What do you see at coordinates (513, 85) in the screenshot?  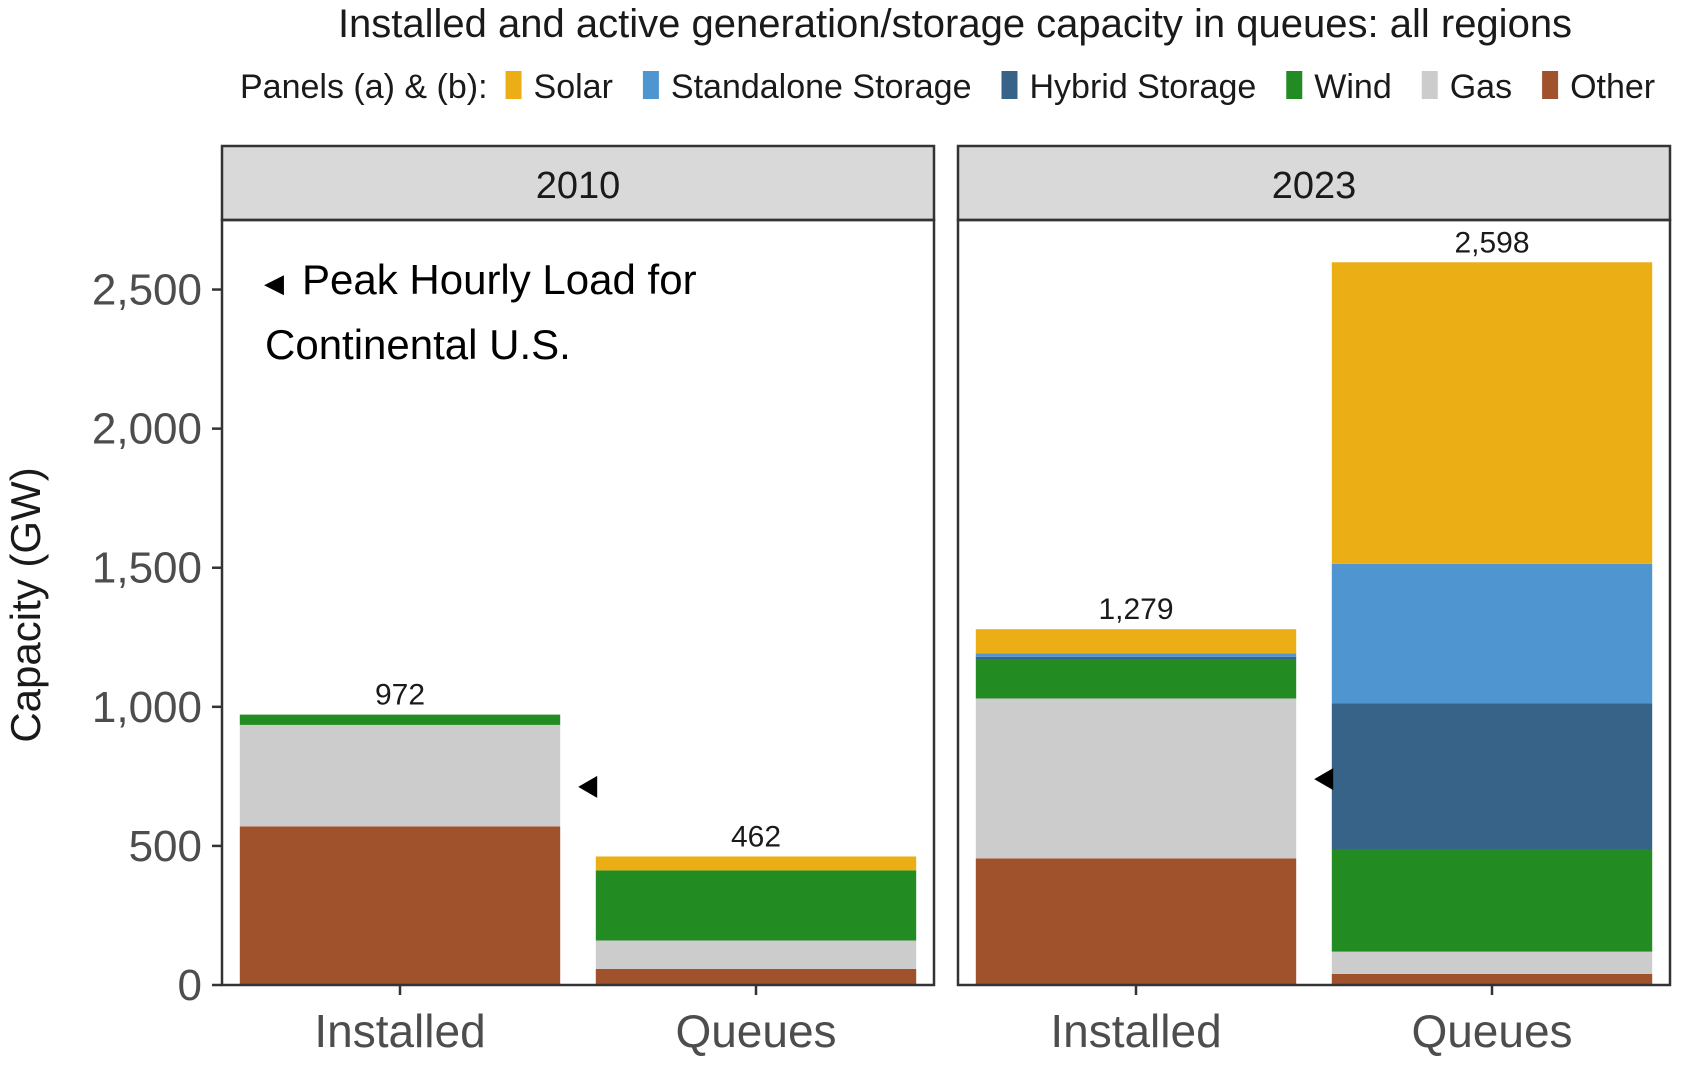 I see `legend-key-solar` at bounding box center [513, 85].